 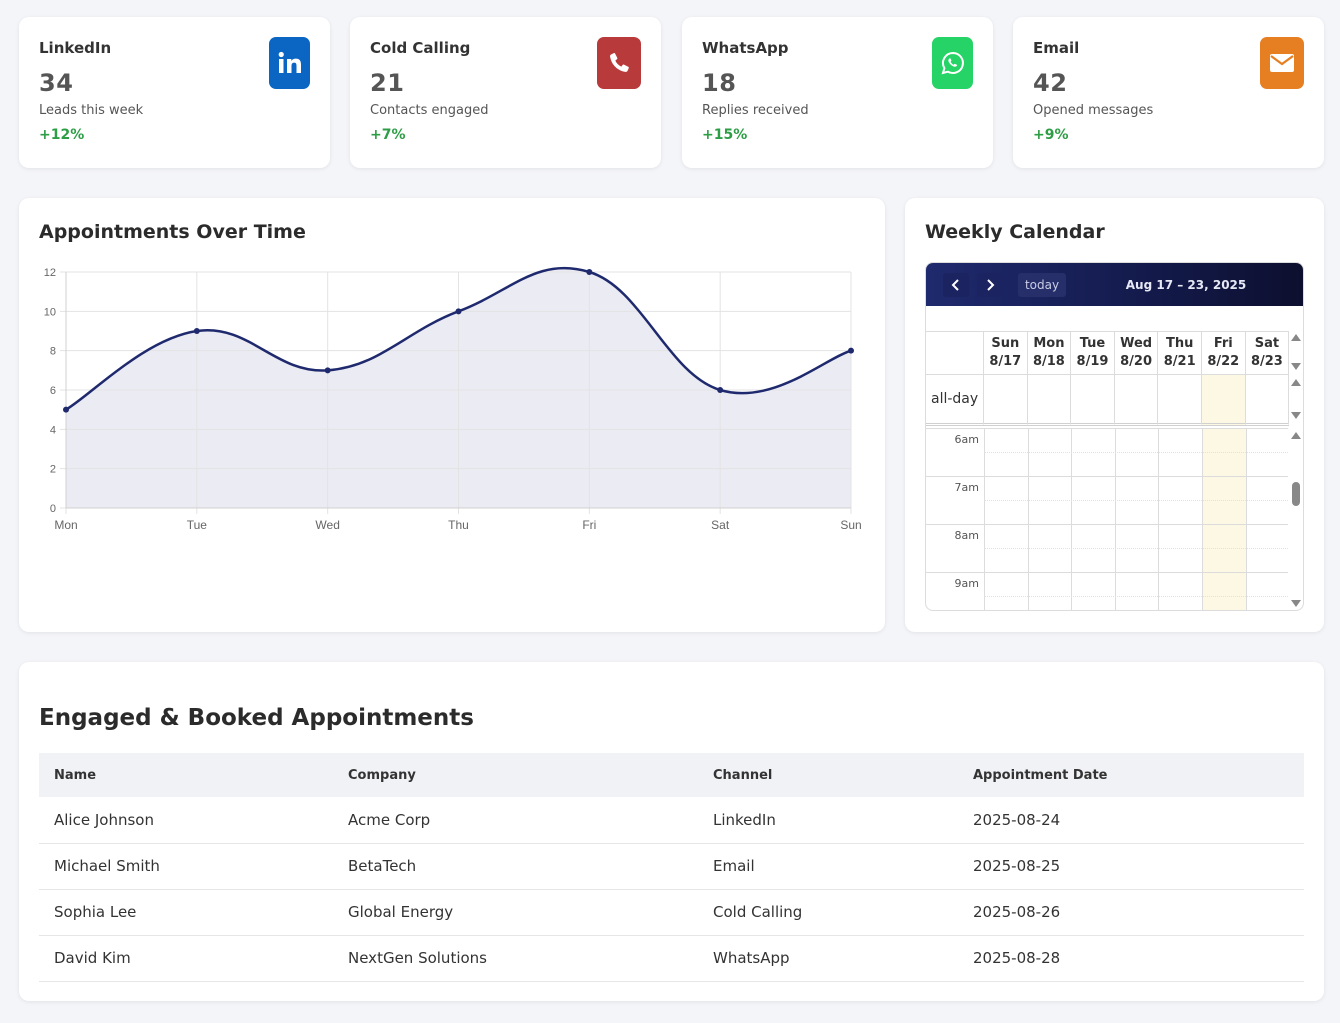 I want to click on y-tick-label: 6, so click(x=53, y=391).